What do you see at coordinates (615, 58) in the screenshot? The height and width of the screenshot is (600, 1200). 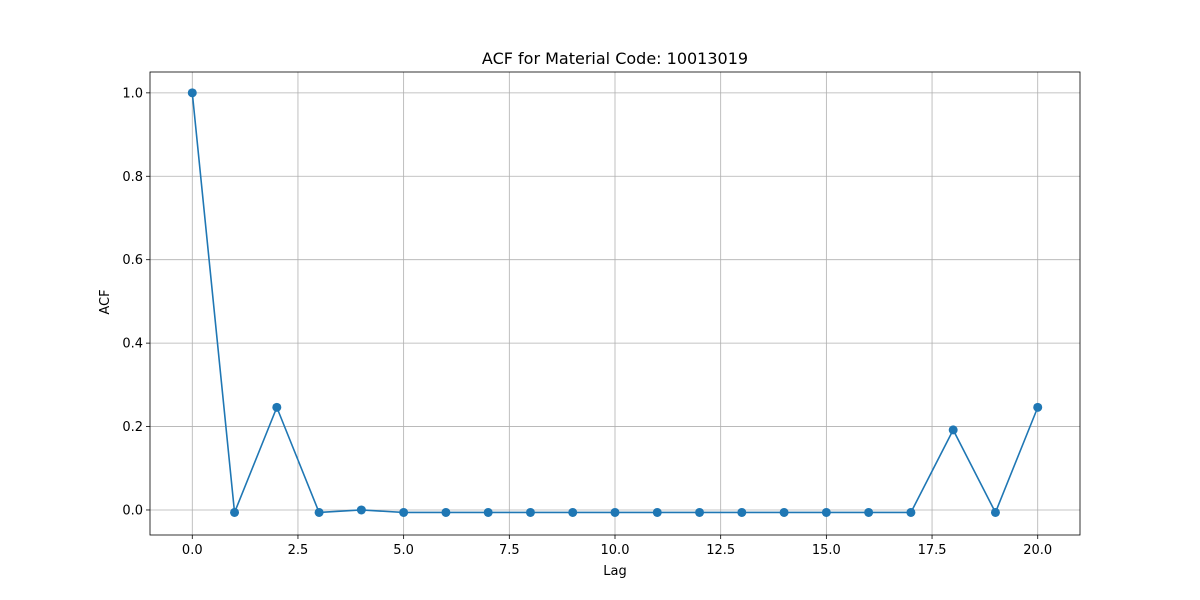 I see `chart-title: ACF for Material Code: 10013019` at bounding box center [615, 58].